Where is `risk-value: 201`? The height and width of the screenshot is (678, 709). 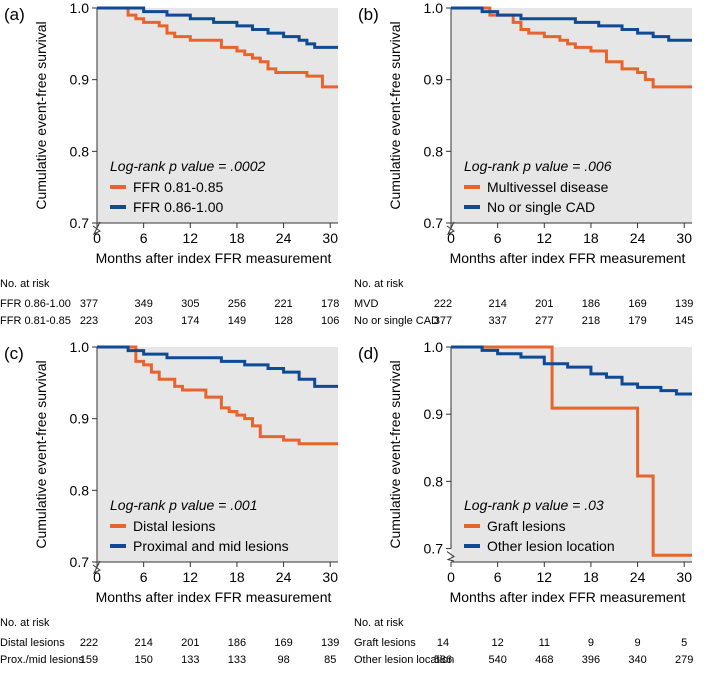
risk-value: 201 is located at coordinates (190, 643).